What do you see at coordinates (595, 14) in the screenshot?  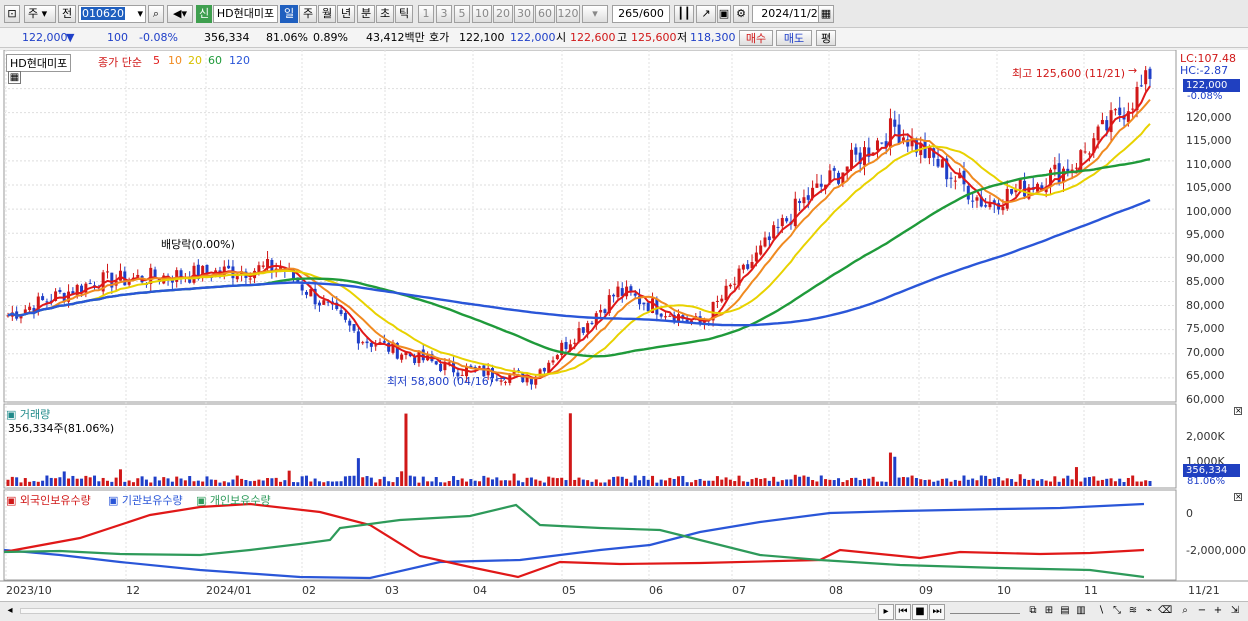 I see `interval-dropdown-icon: ▾` at bounding box center [595, 14].